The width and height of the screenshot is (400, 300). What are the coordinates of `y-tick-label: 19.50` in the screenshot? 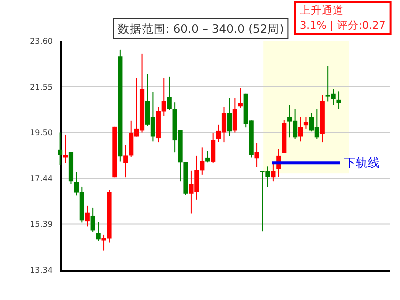 It's located at (41, 133).